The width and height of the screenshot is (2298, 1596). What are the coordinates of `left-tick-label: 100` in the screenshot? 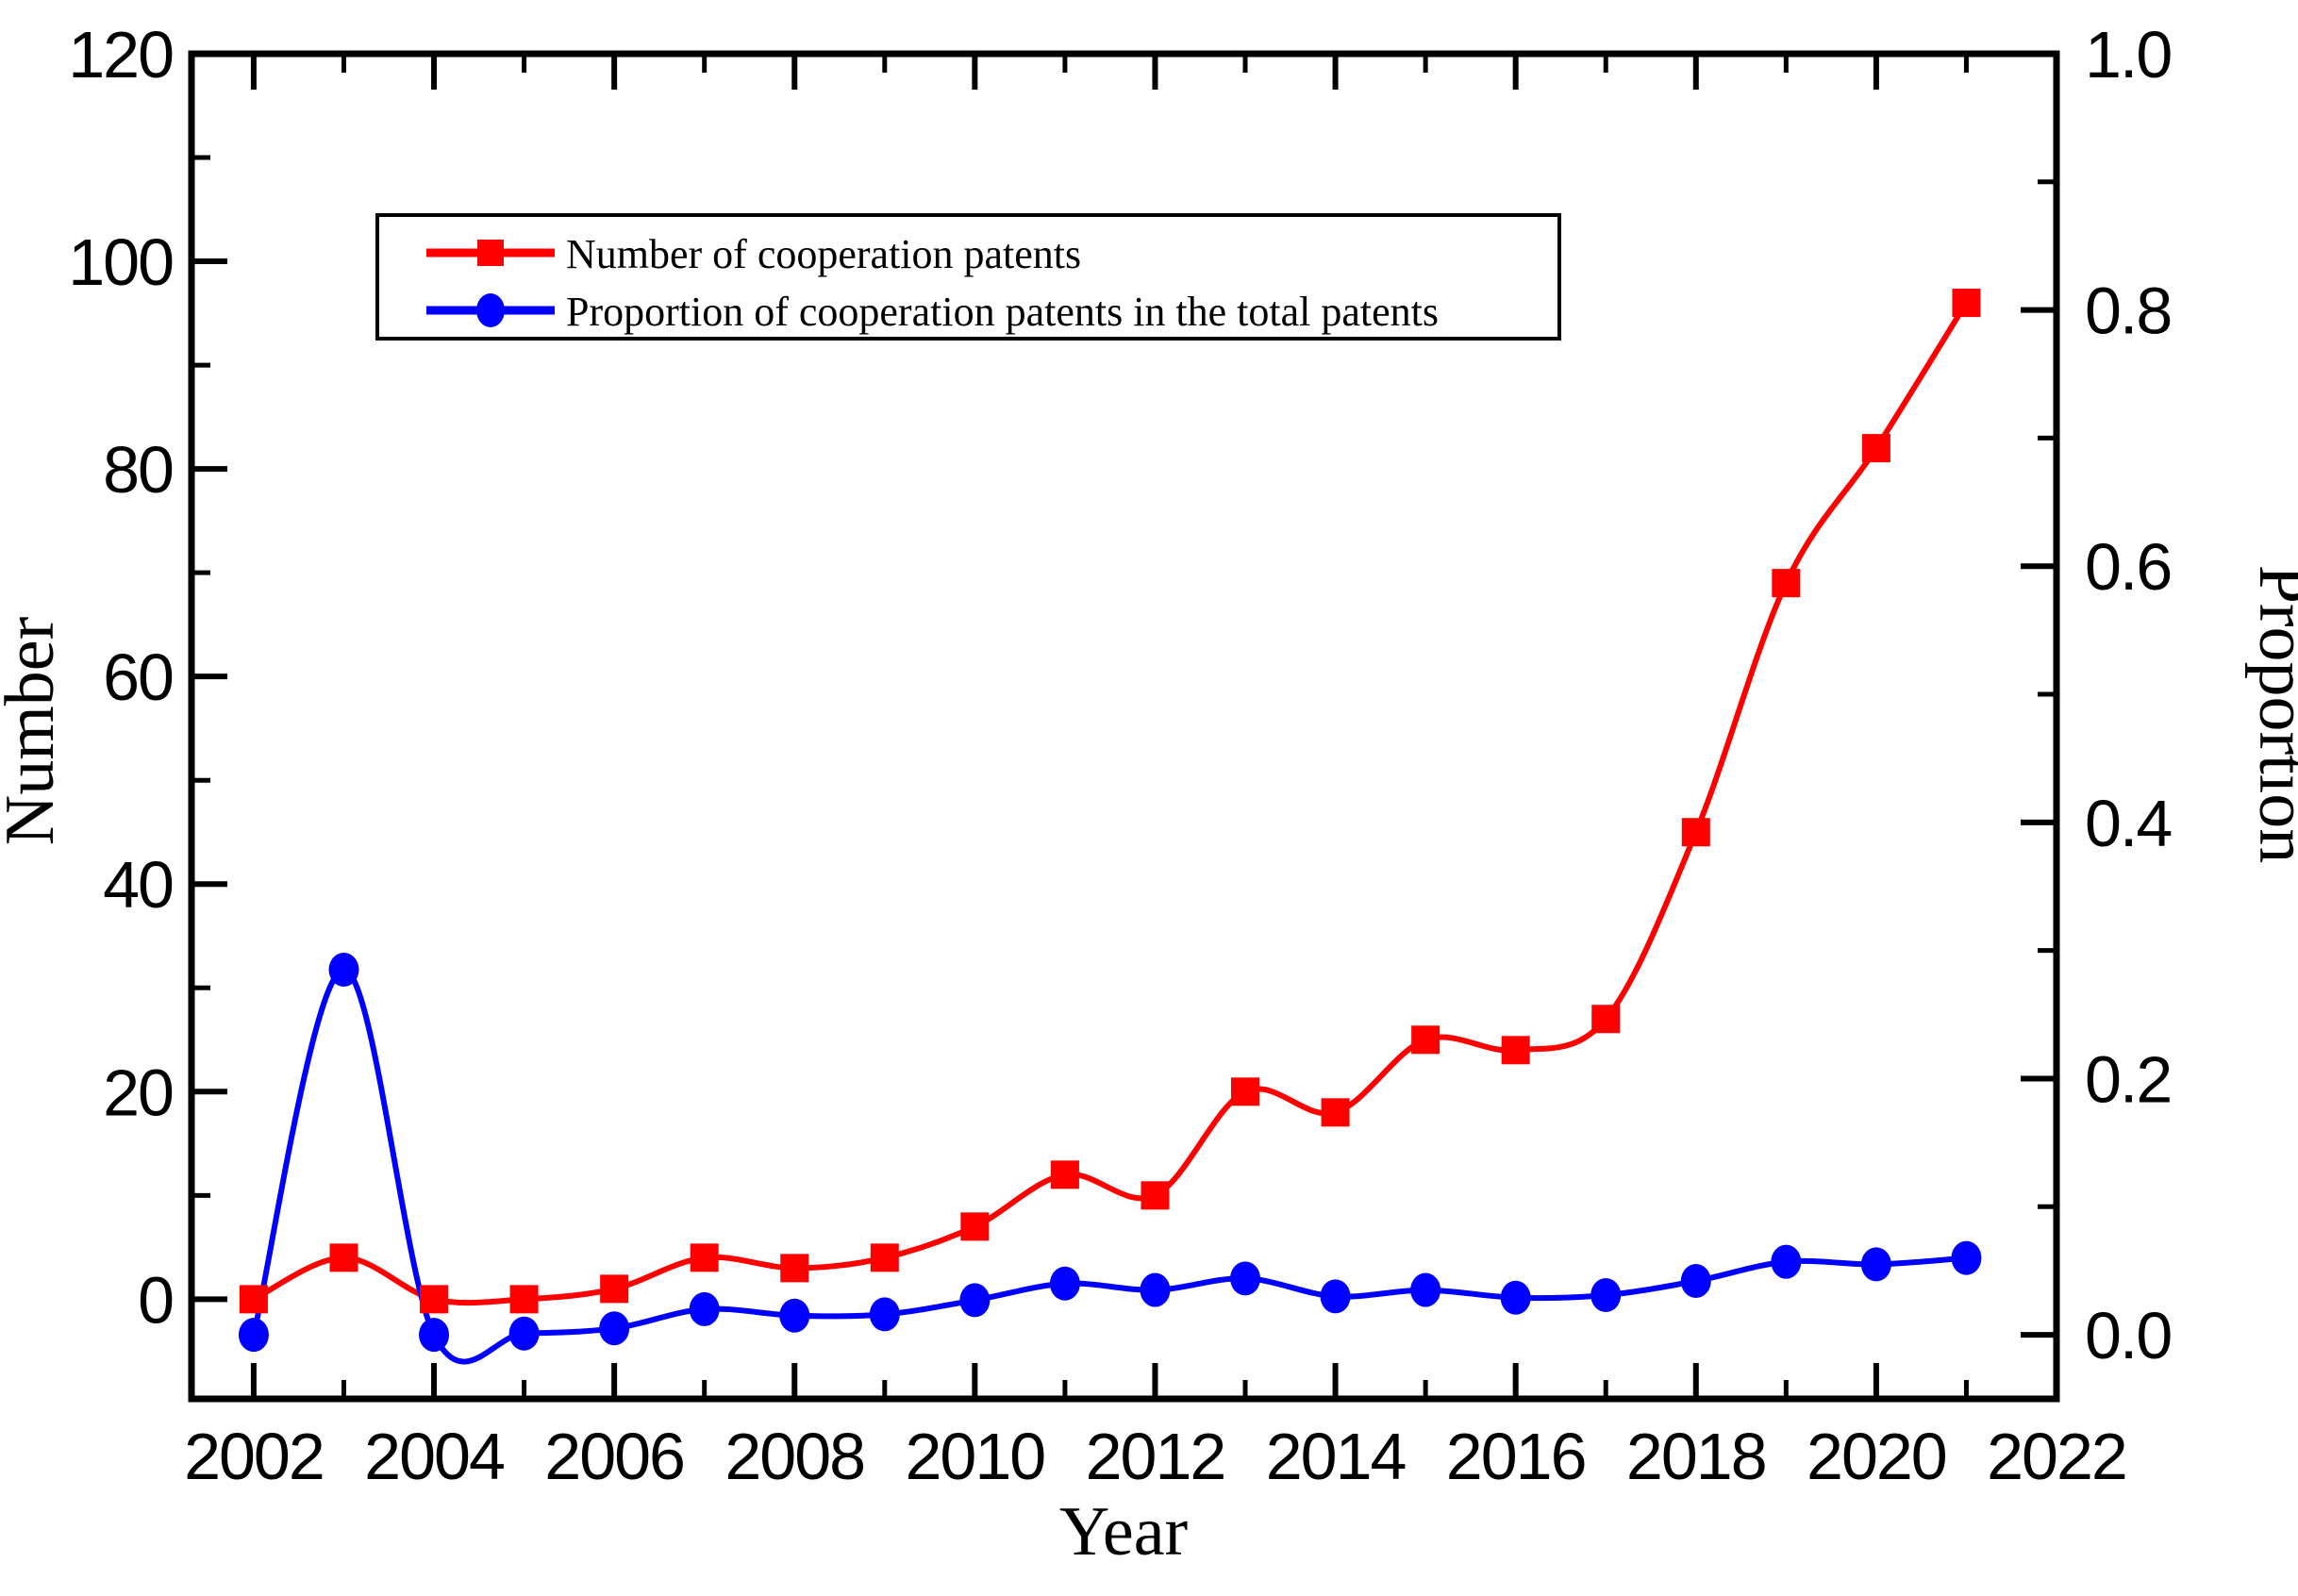 It's located at (120, 262).